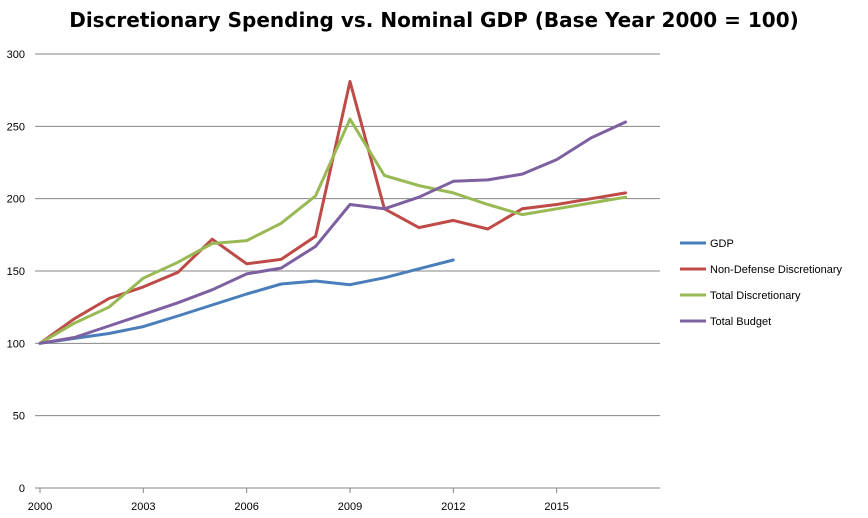 The width and height of the screenshot is (868, 518). Describe the element at coordinates (556, 507) in the screenshot. I see `x-tick-label: 2015` at that location.